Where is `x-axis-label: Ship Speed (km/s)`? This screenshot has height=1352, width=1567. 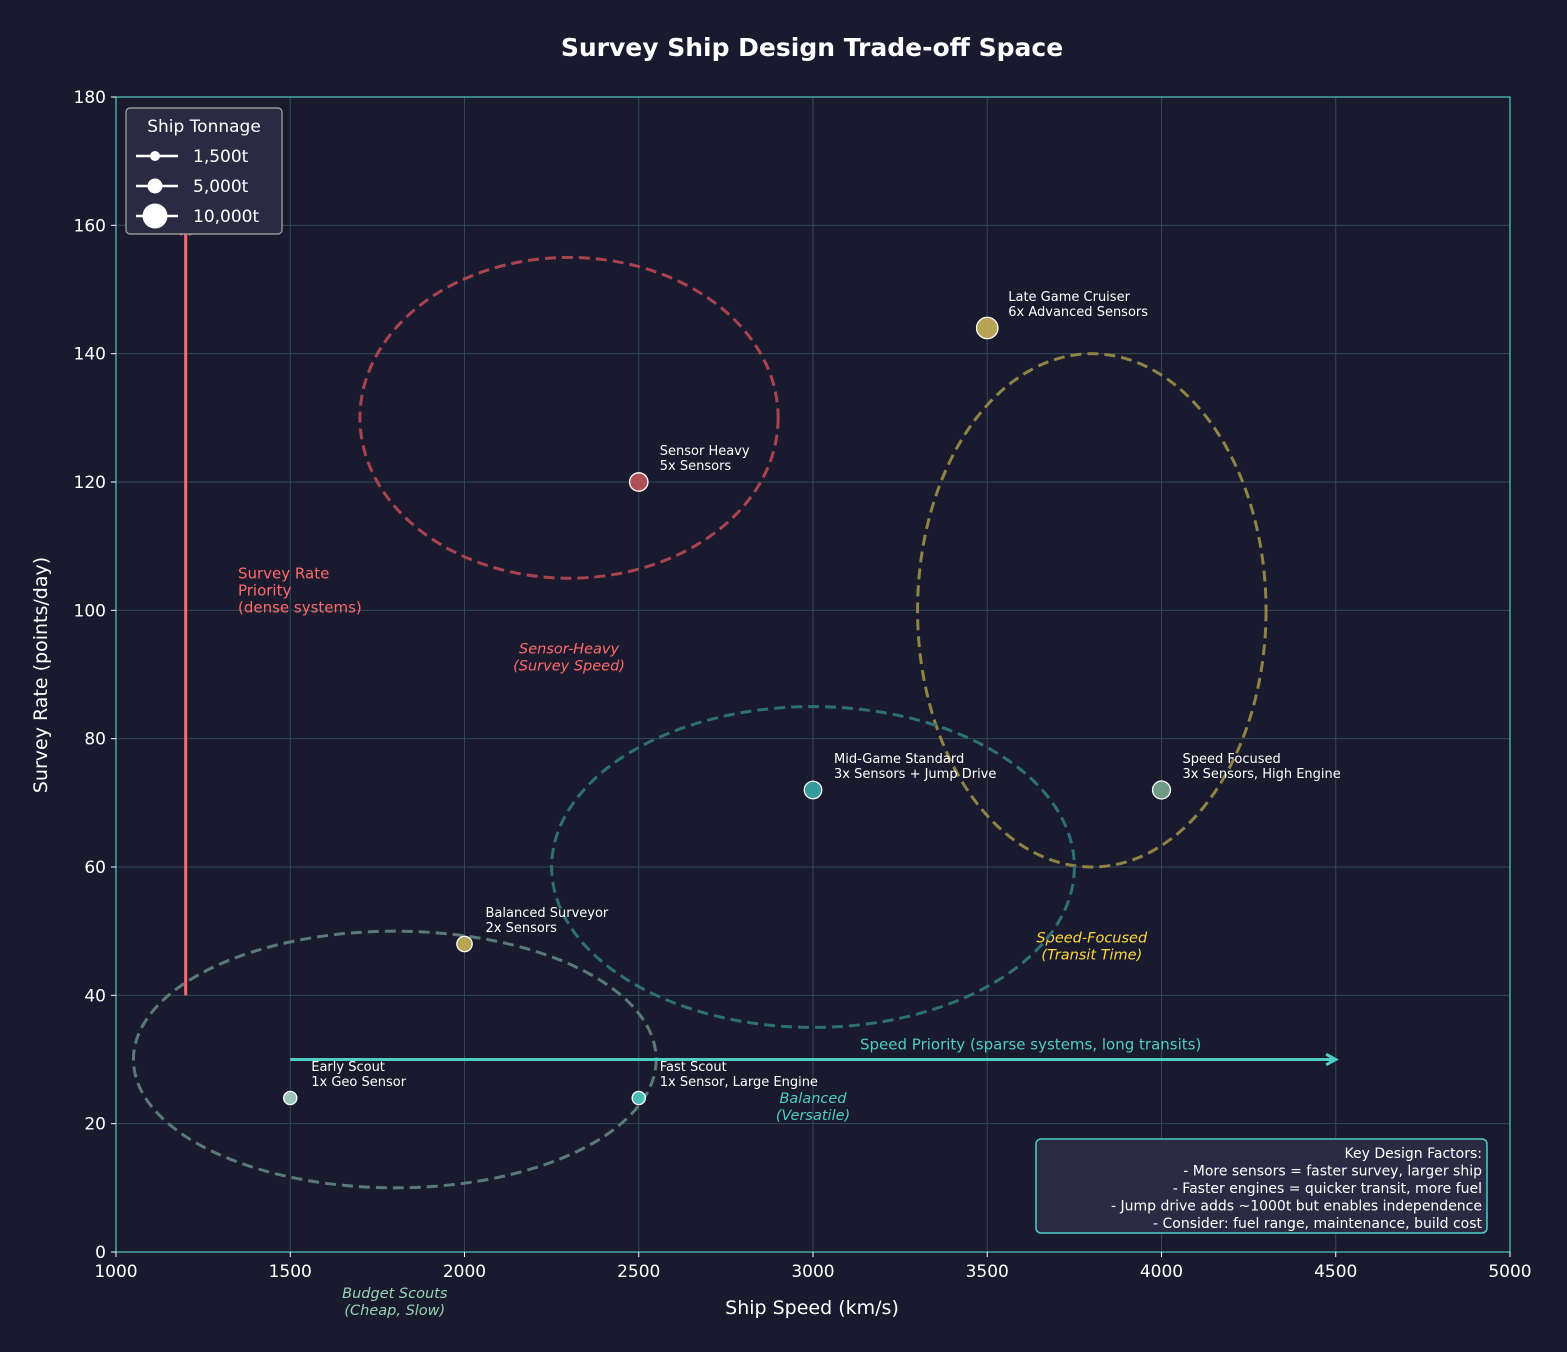 x-axis-label: Ship Speed (km/s) is located at coordinates (812, 1308).